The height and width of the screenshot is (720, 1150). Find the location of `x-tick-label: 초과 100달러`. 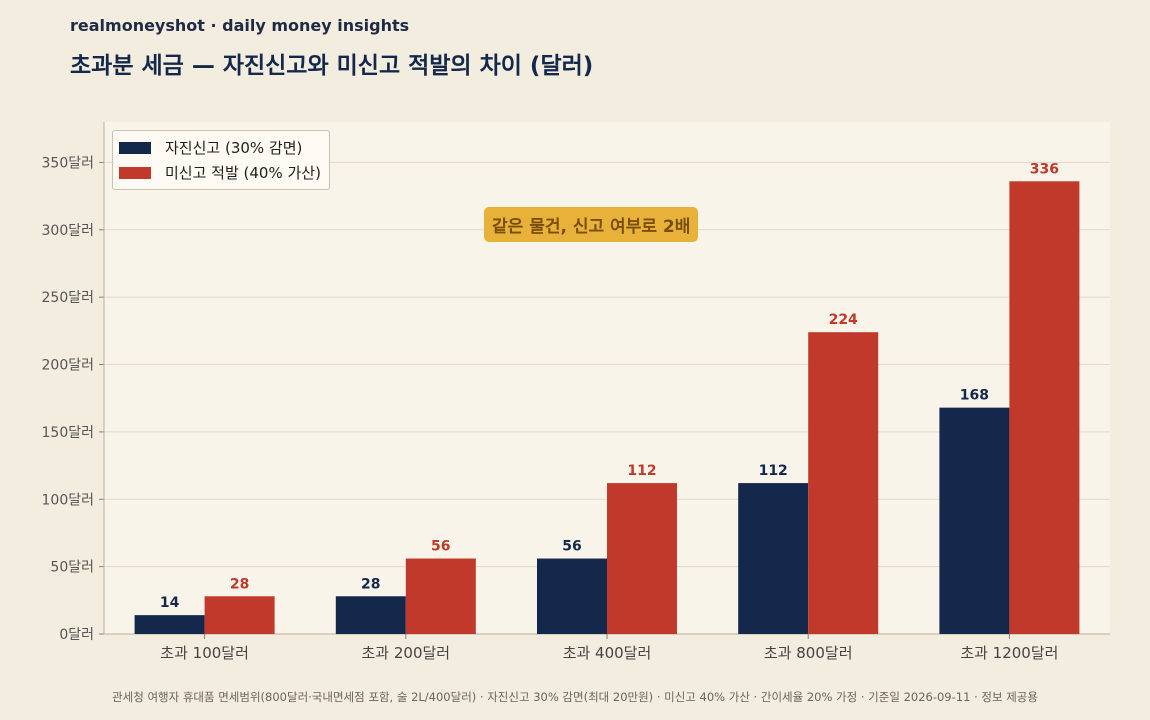

x-tick-label: 초과 100달러 is located at coordinates (204, 653).